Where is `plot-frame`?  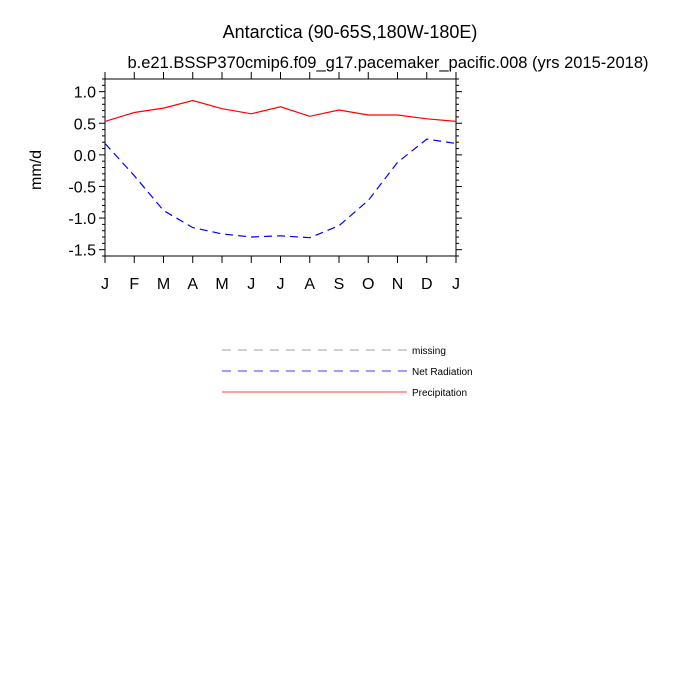
plot-frame is located at coordinates (280, 167).